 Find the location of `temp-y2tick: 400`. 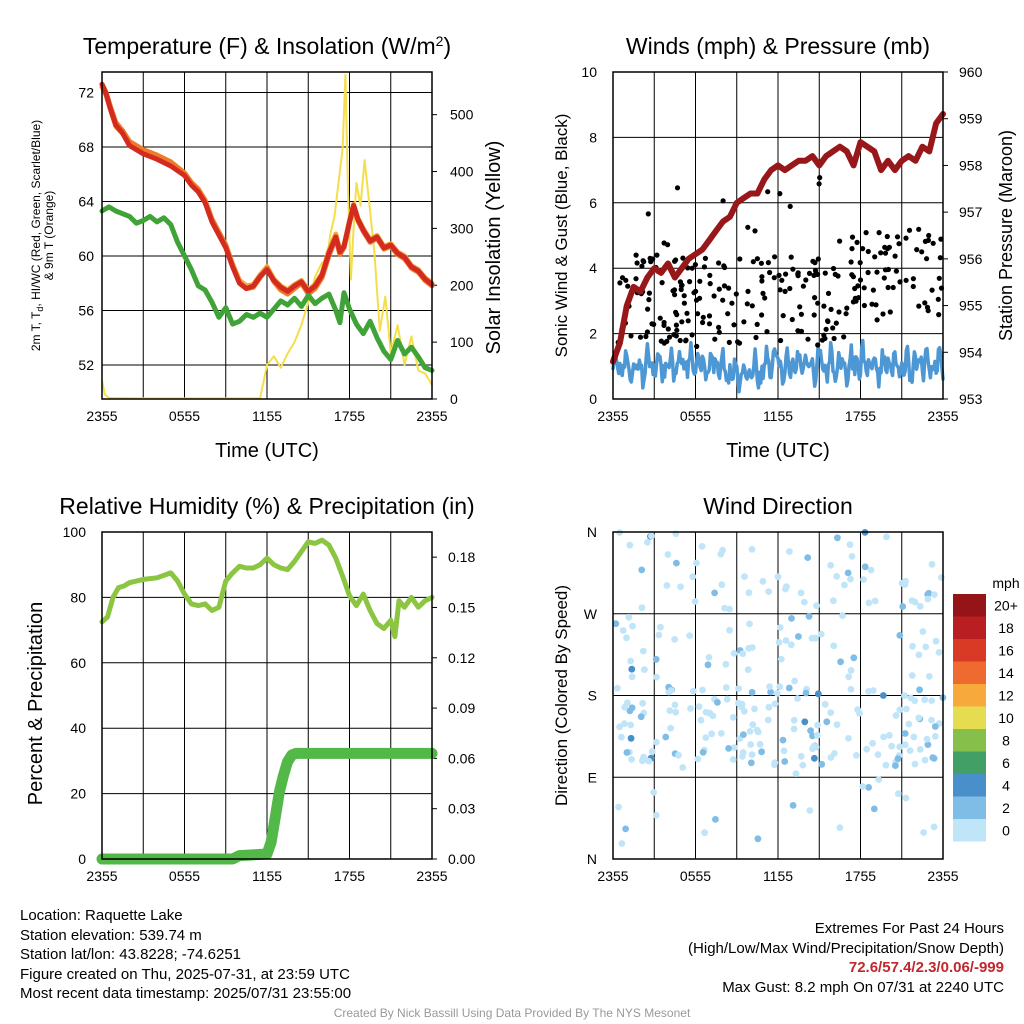

temp-y2tick: 400 is located at coordinates (462, 172).